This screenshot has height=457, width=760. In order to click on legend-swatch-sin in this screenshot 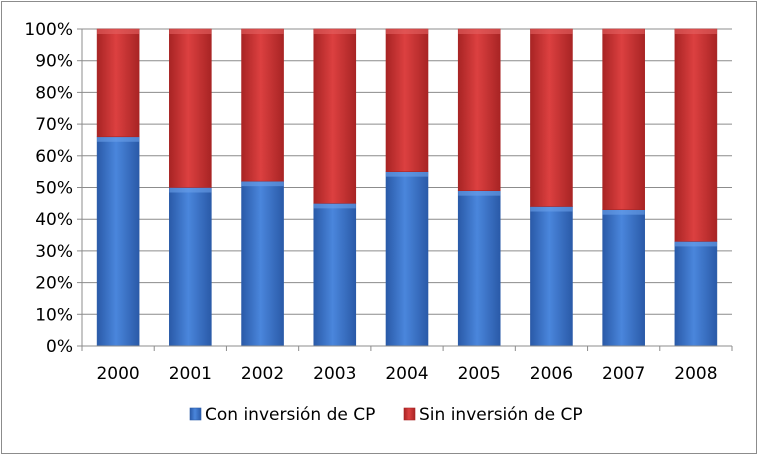, I will do `click(409, 414)`.